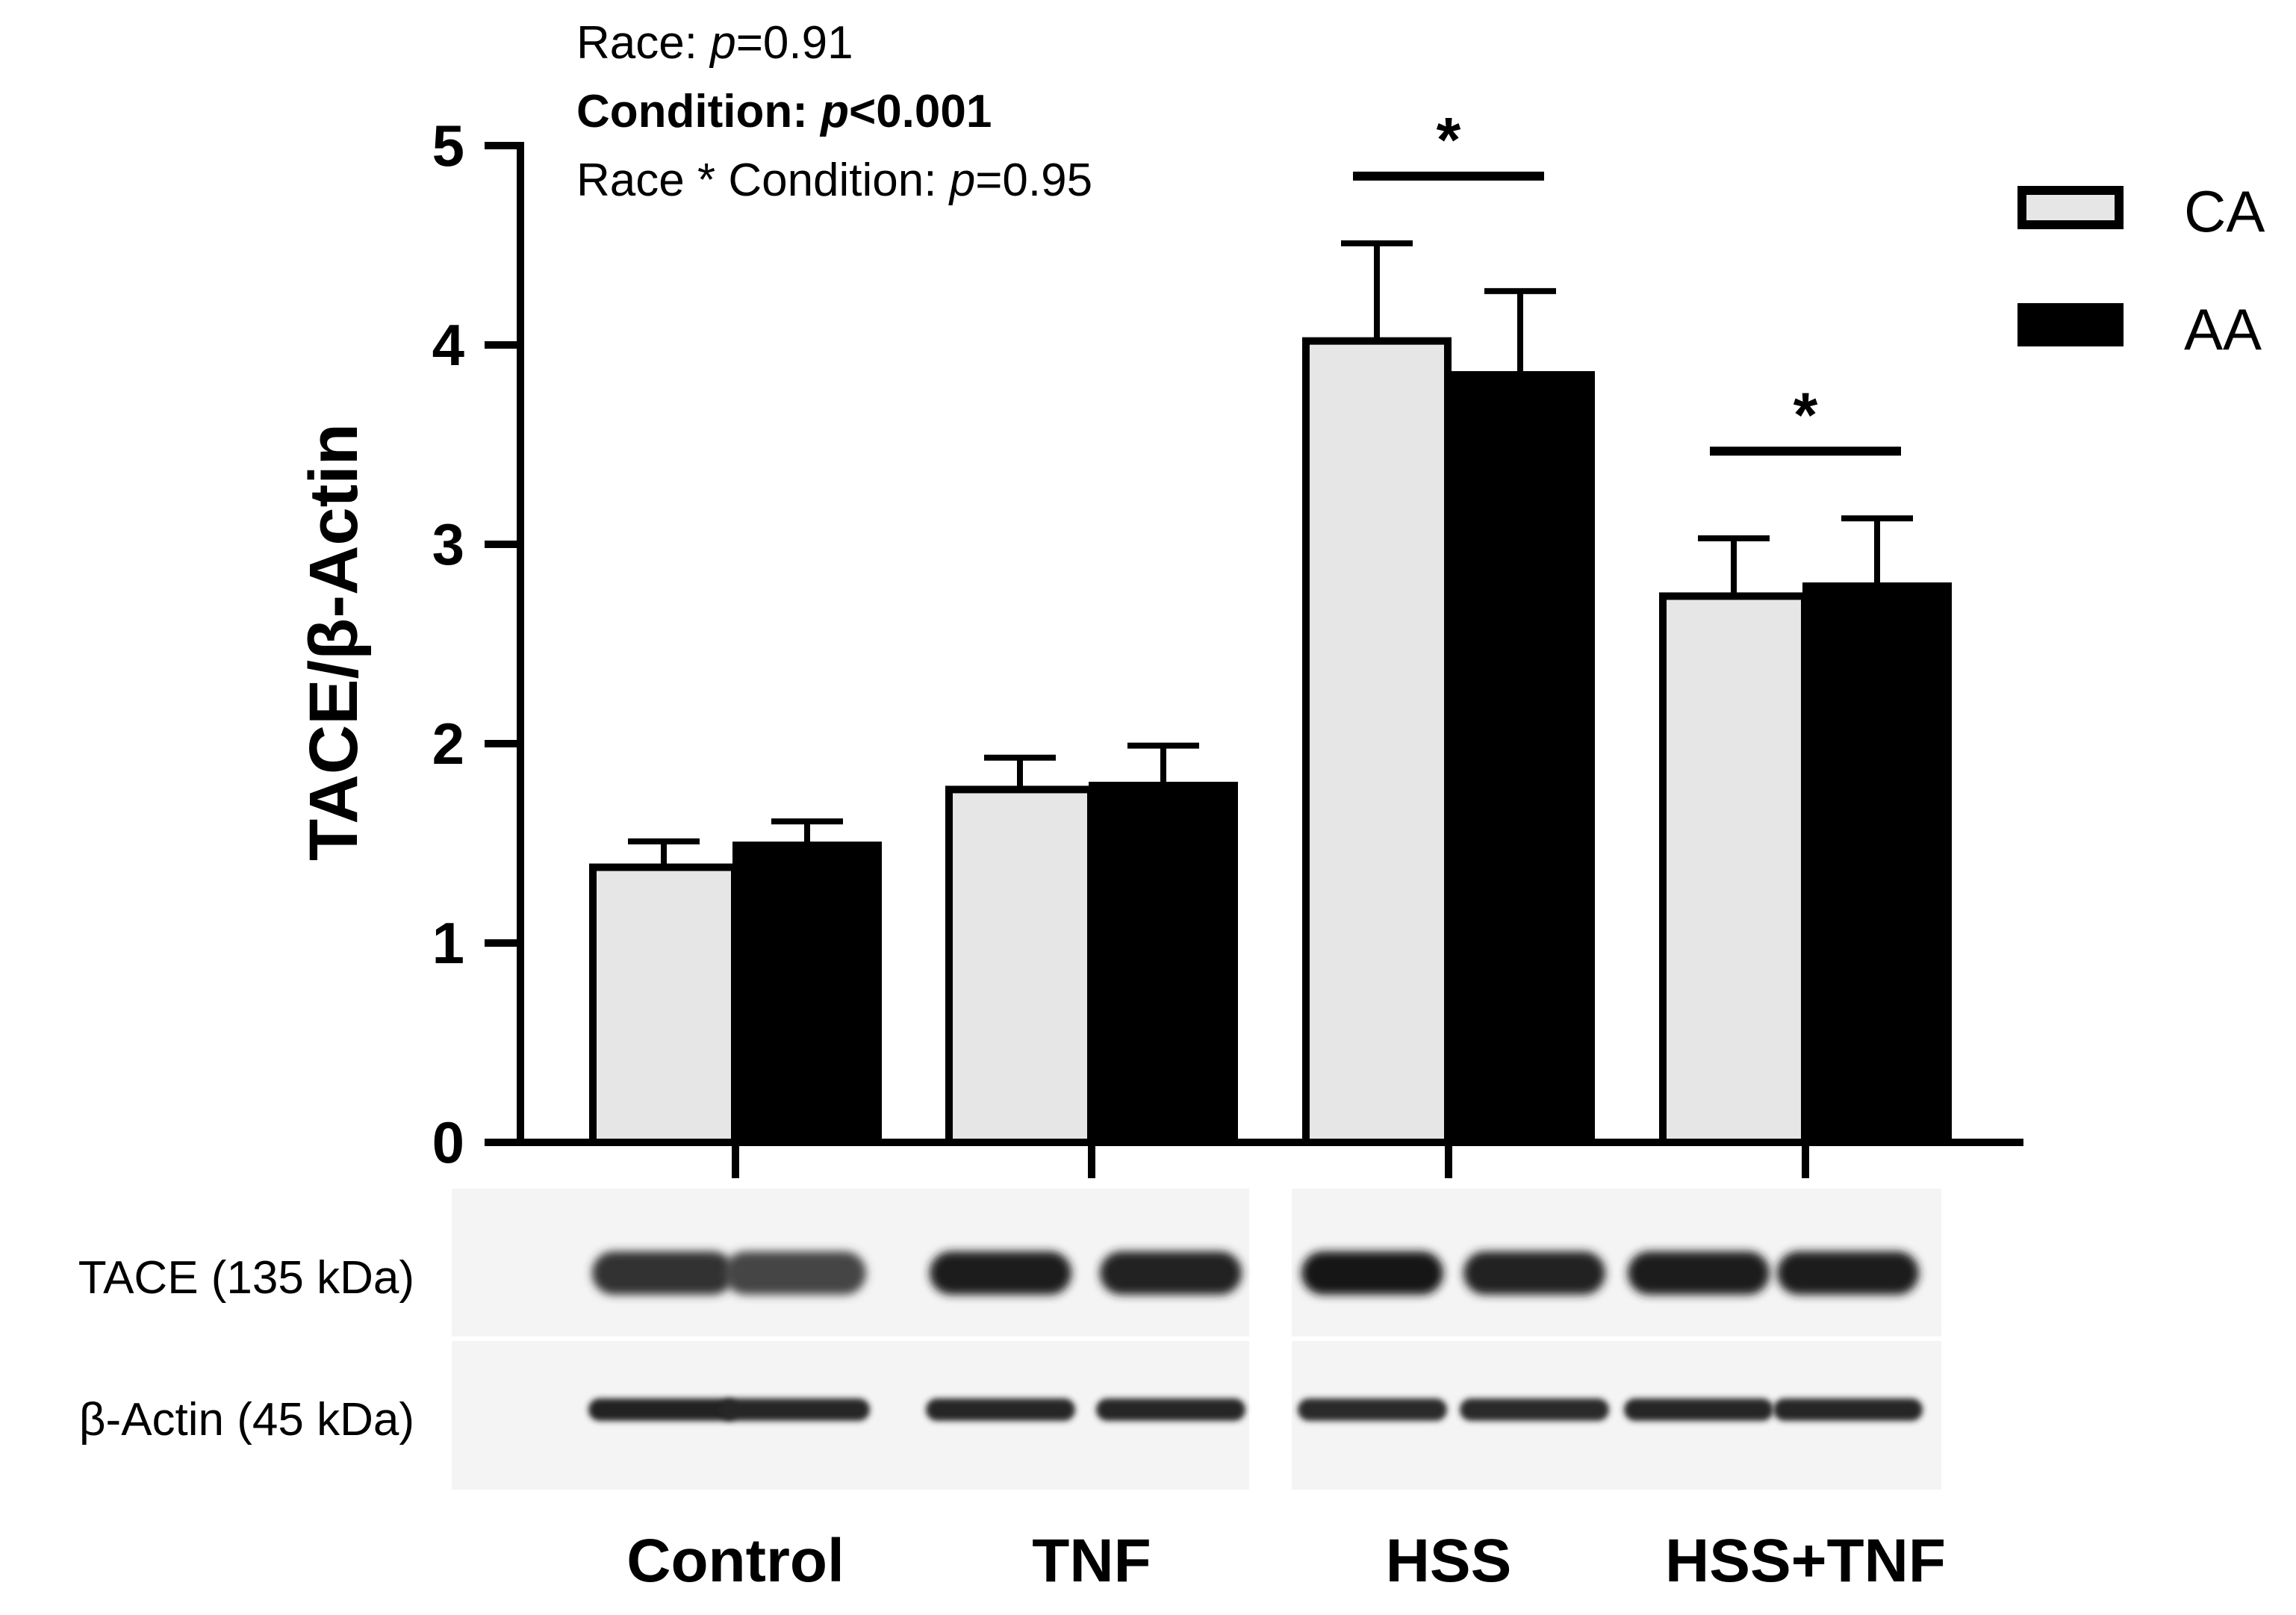  Describe the element at coordinates (714, 43) in the screenshot. I see `stat-race: Race: p=0.91` at that location.